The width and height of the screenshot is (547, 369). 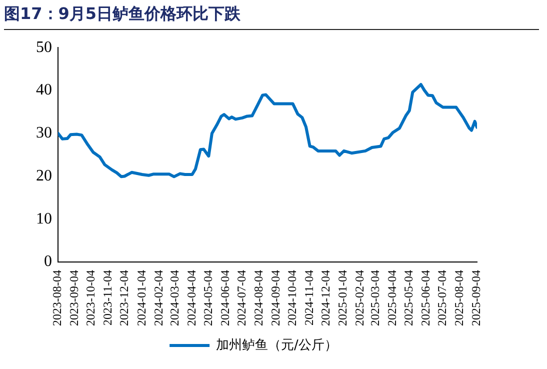 What do you see at coordinates (343, 298) in the screenshot?
I see `x-tick-label: 2025-01-04` at bounding box center [343, 298].